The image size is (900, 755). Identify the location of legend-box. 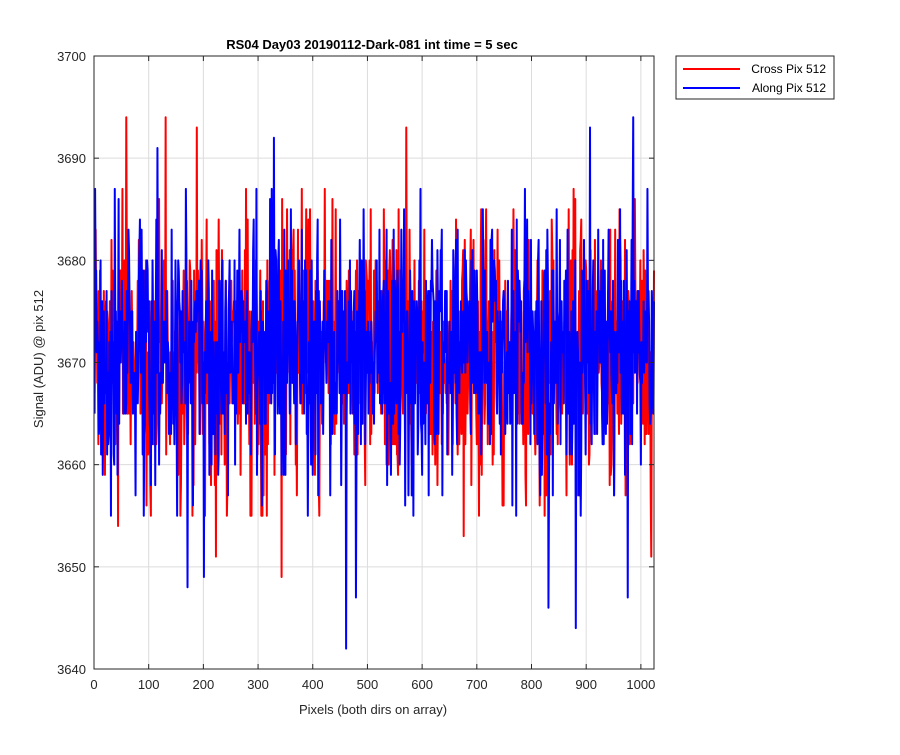
(755, 77).